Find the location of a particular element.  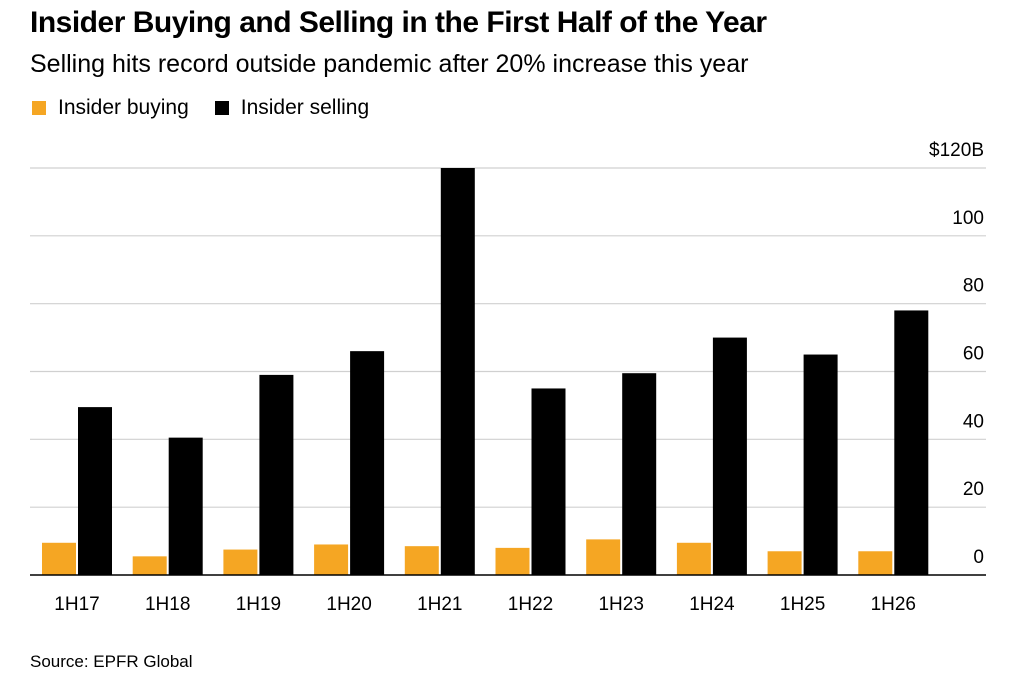

x-tick-label: 1H25 is located at coordinates (802, 604).